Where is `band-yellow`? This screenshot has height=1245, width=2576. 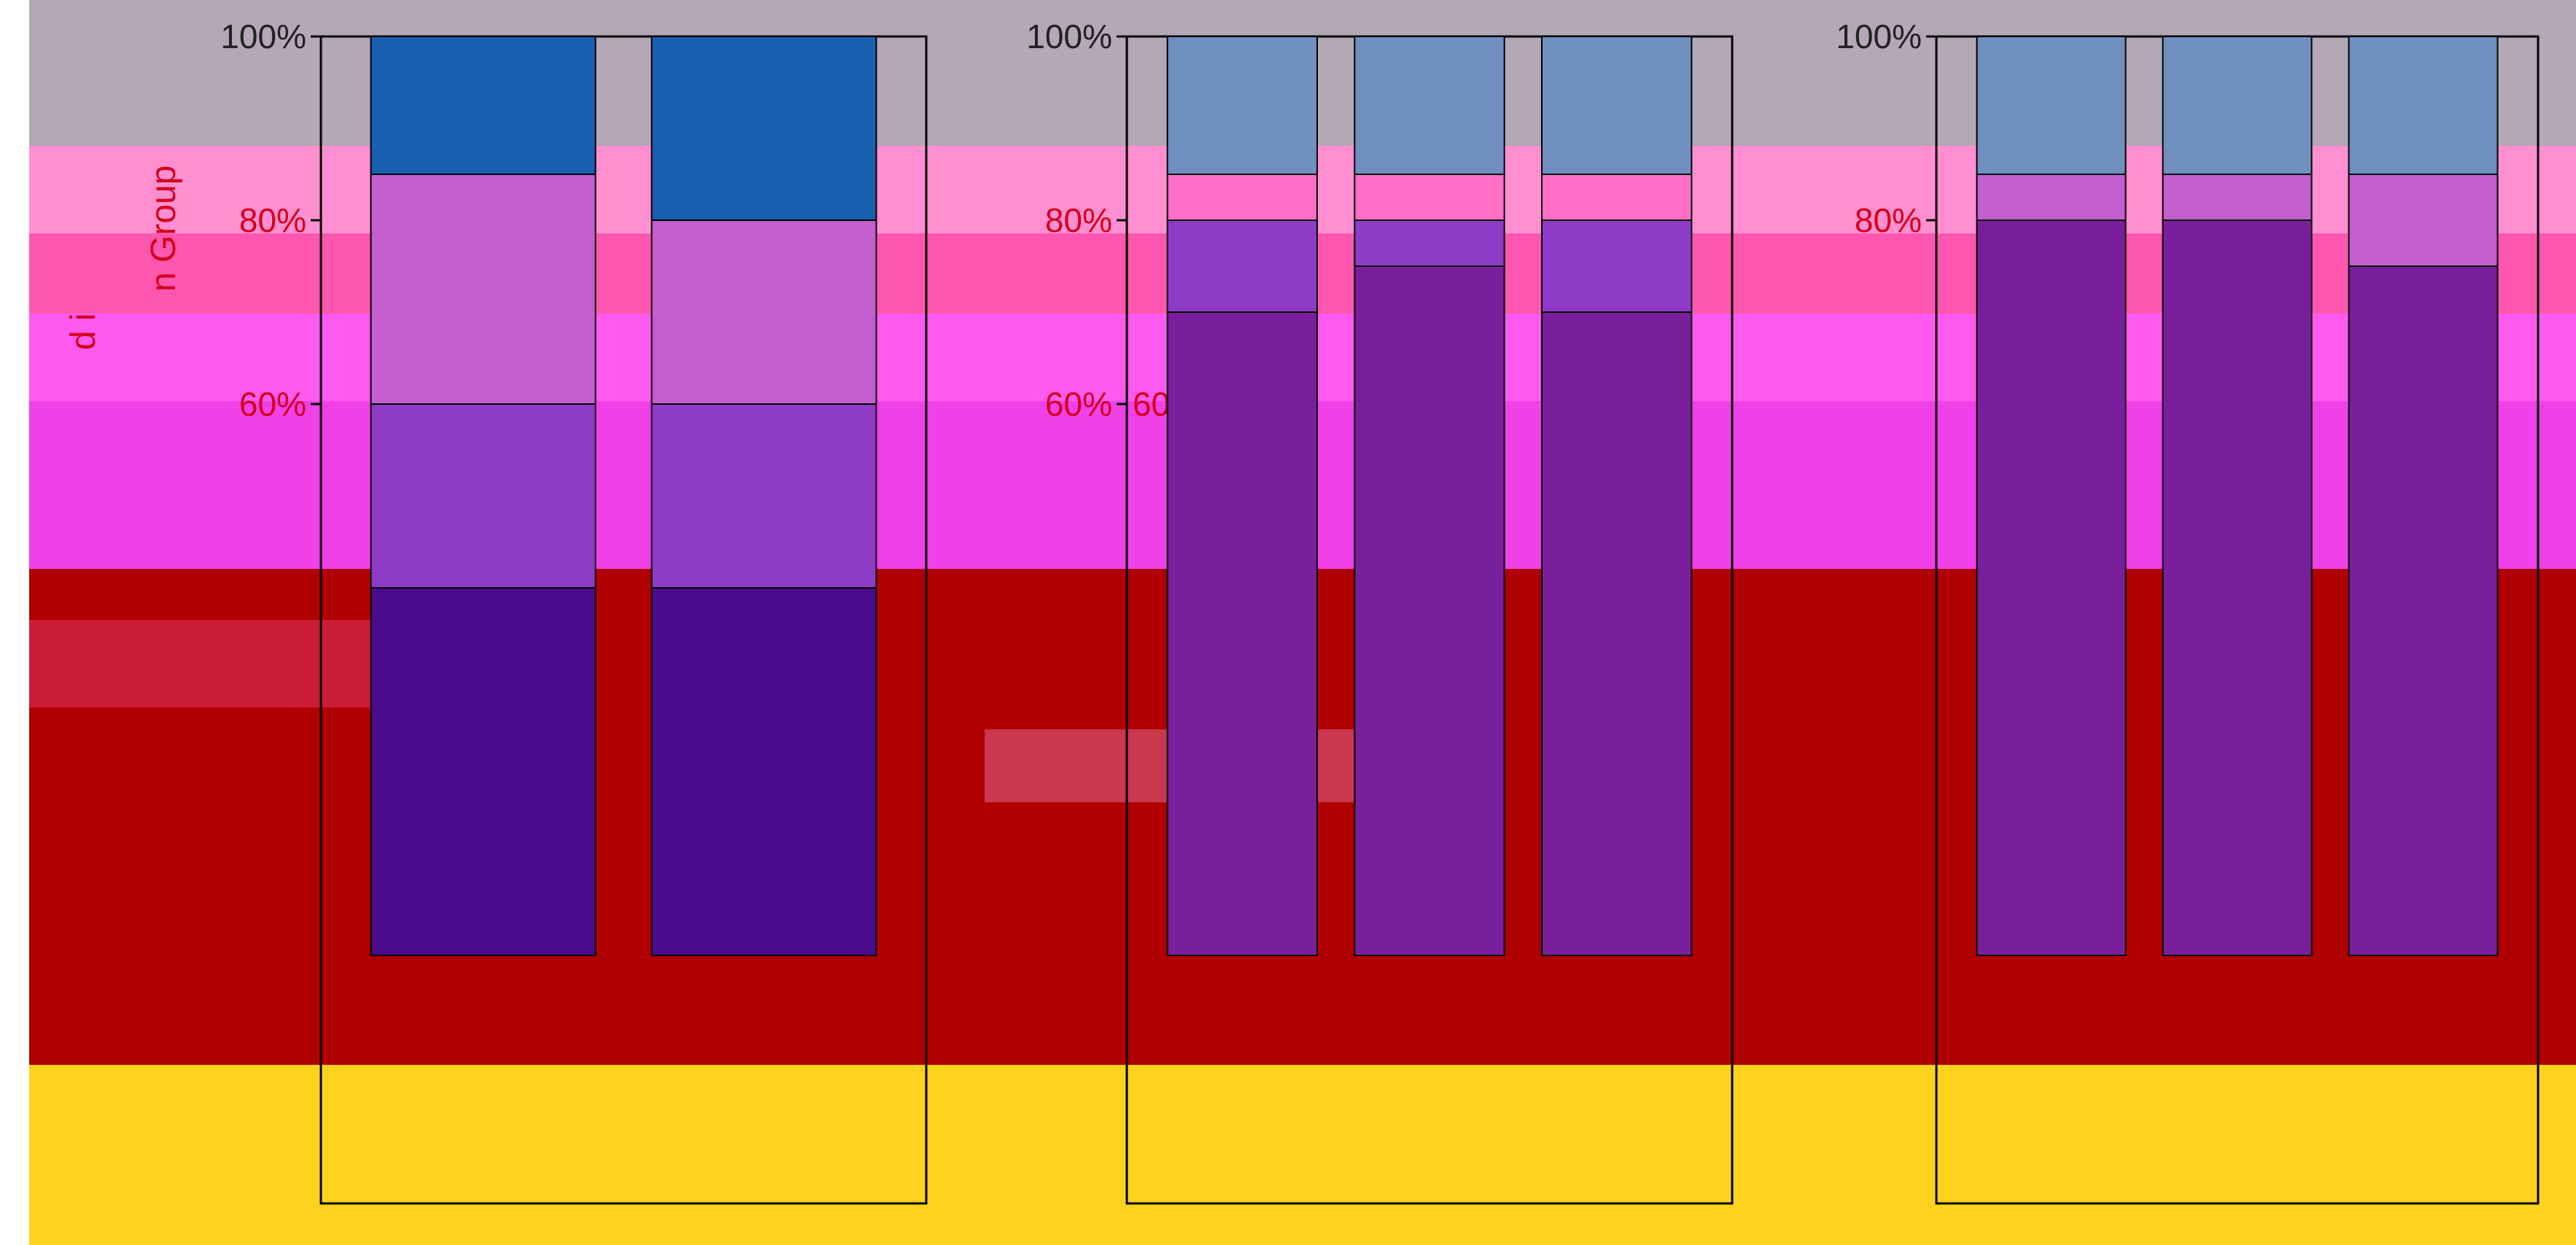
band-yellow is located at coordinates (1303, 1155).